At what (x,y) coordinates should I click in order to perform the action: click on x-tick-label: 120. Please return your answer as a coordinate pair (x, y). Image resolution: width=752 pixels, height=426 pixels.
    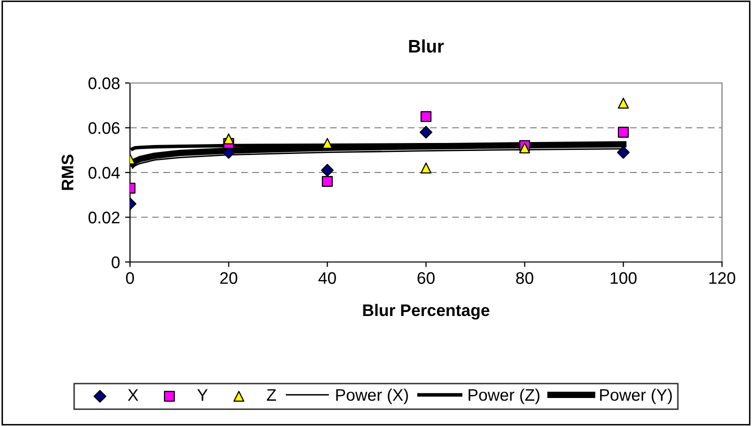
    Looking at the image, I should click on (722, 278).